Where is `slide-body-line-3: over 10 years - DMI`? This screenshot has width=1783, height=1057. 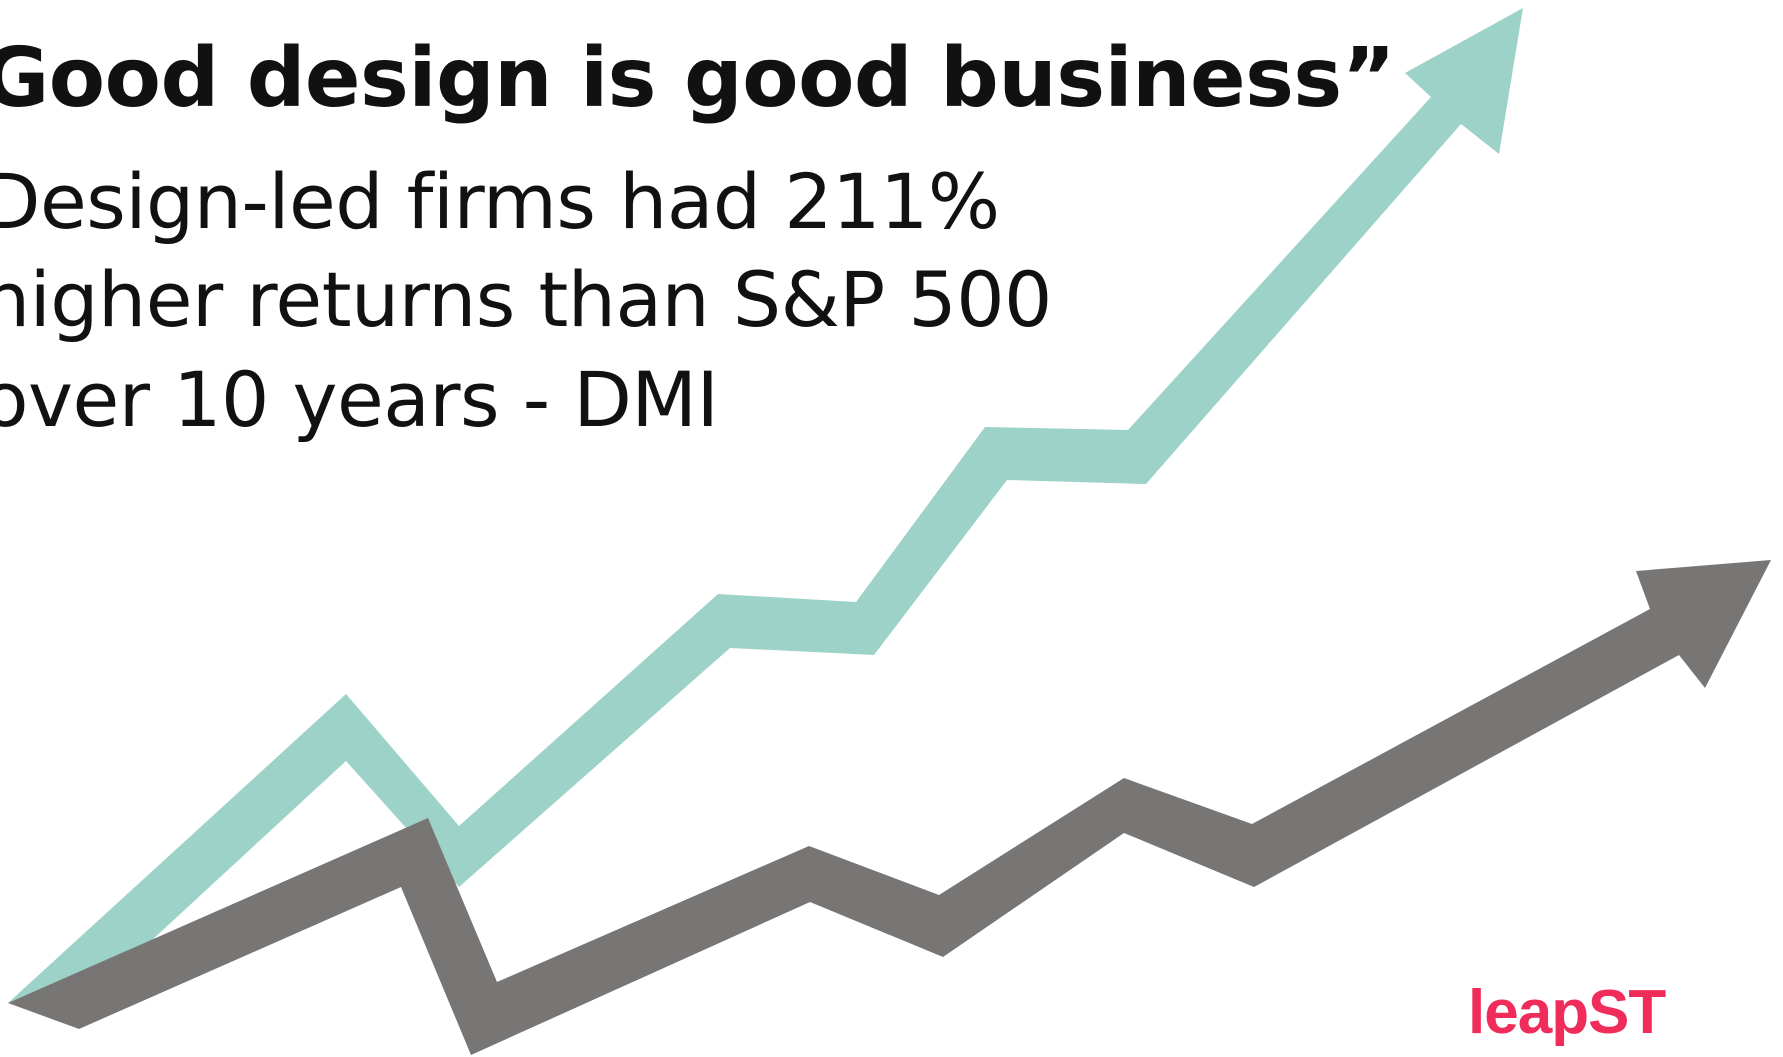 slide-body-line-3: over 10 years - DMI is located at coordinates (359, 399).